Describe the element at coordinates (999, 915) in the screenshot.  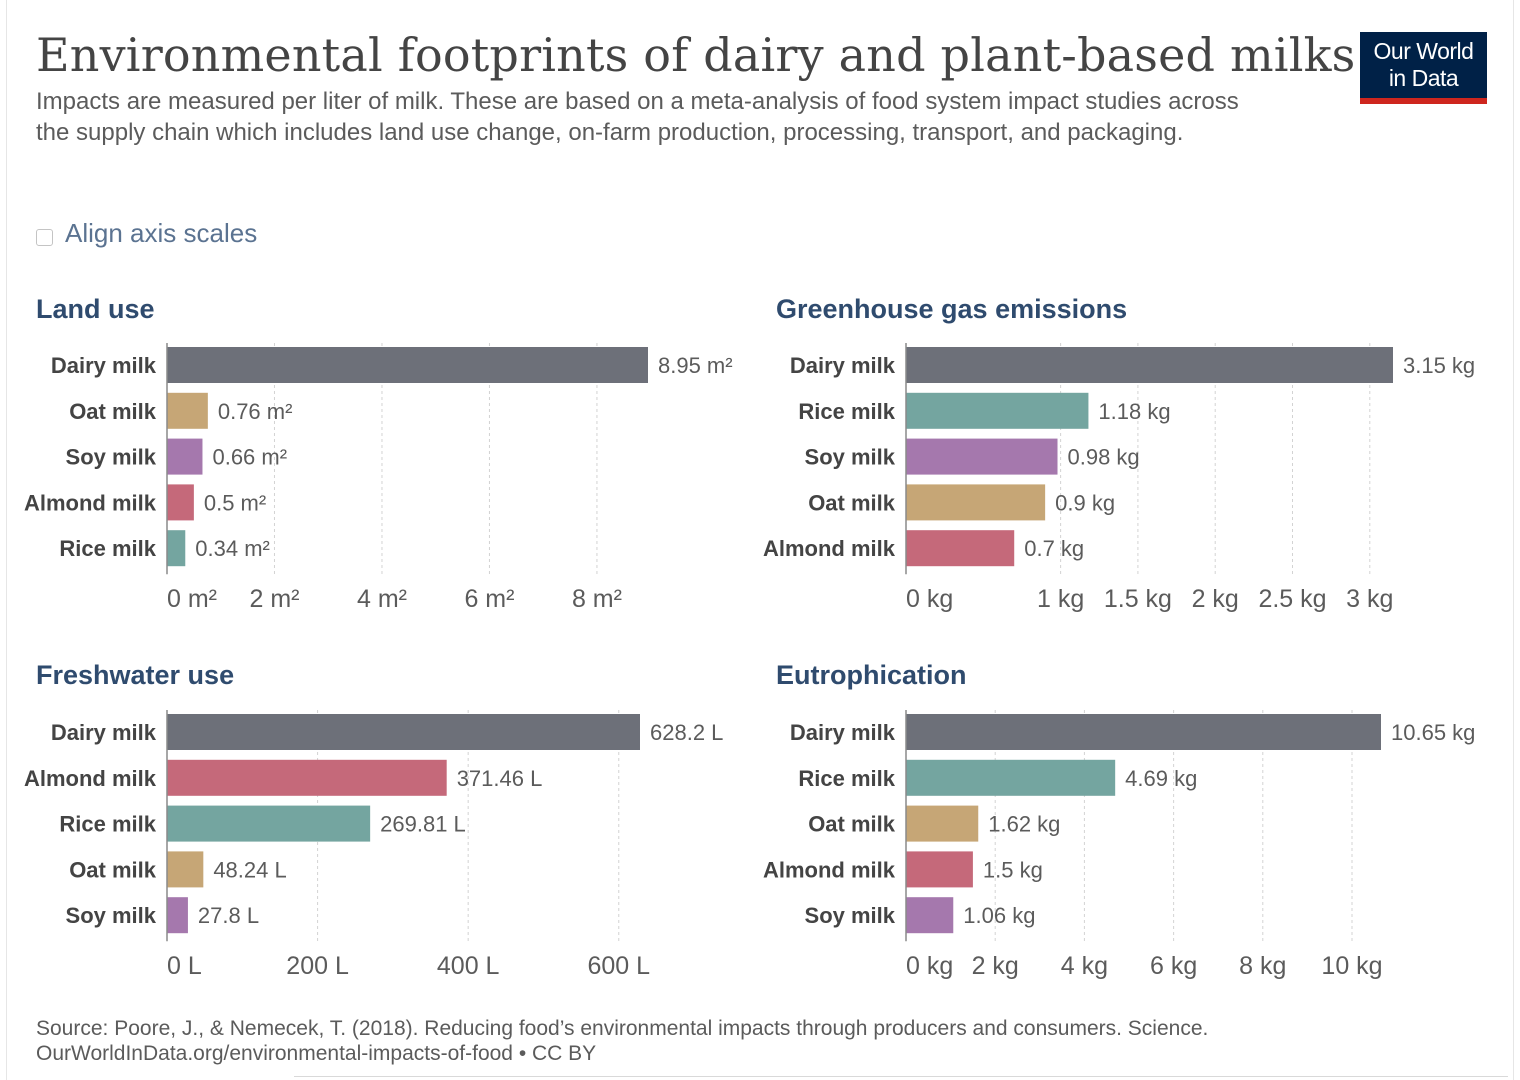
I see `eutrophication-value-label: 1.06 kg` at that location.